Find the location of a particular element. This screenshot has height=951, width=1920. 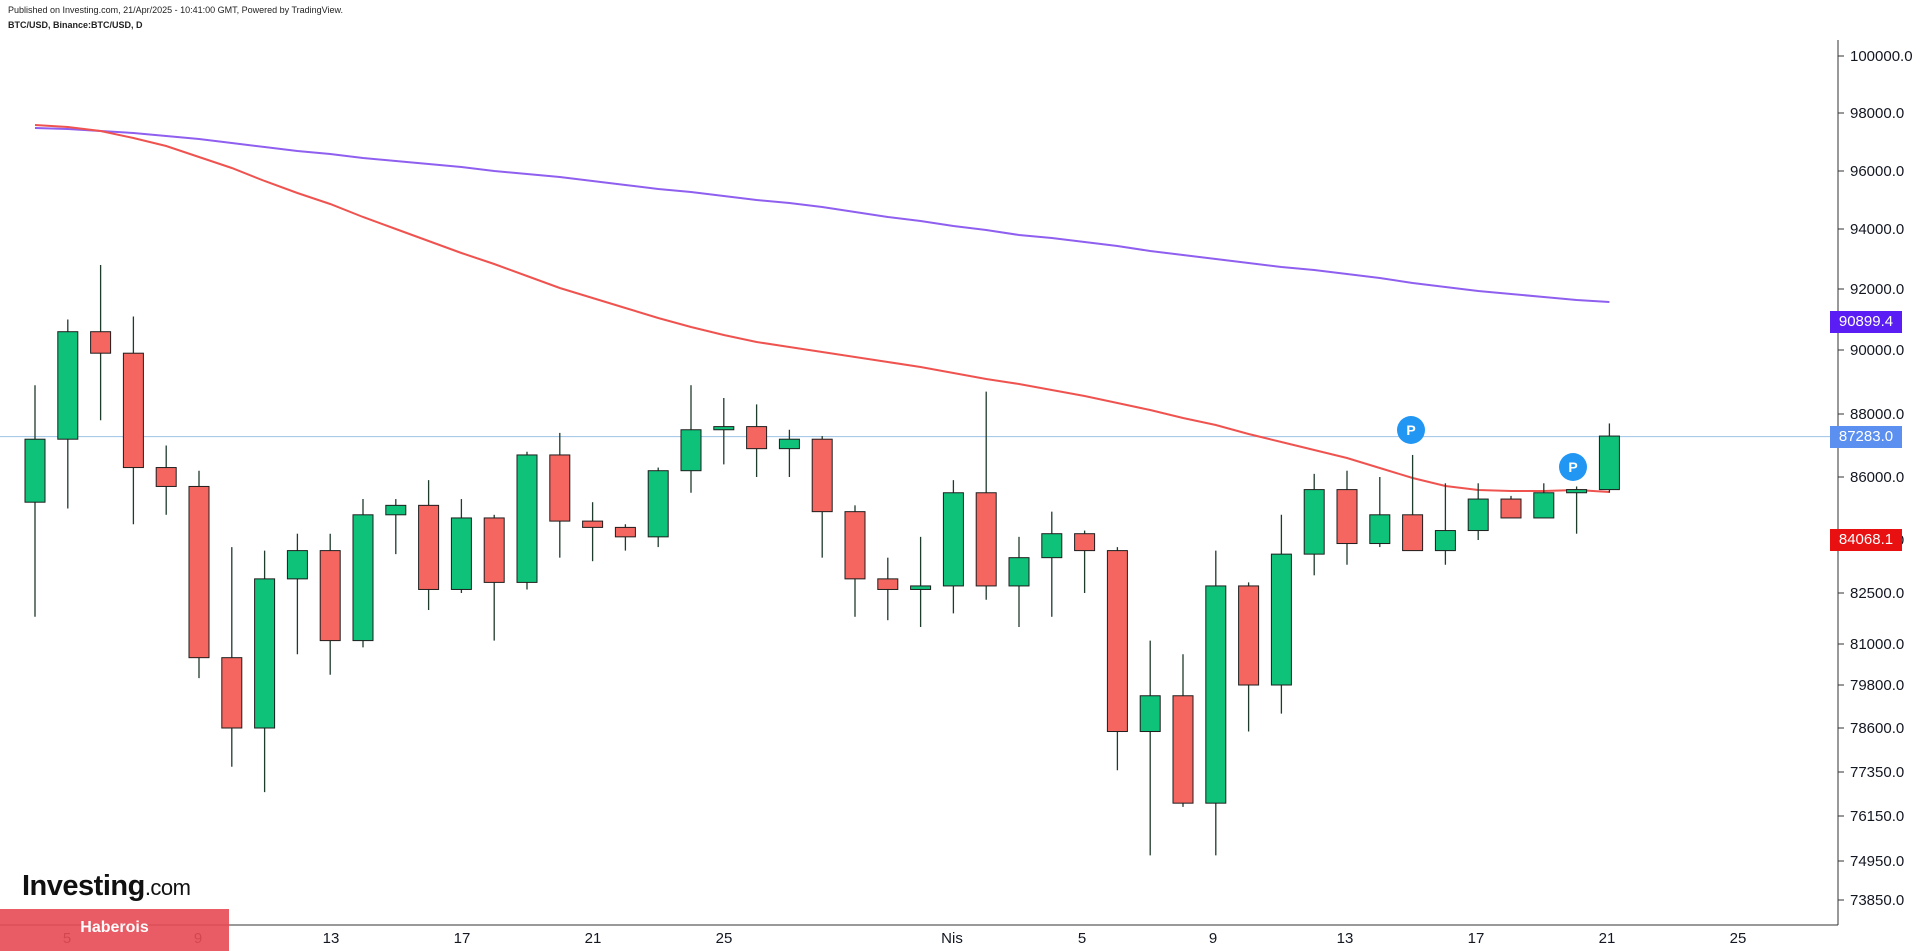

logo-suffix: .com is located at coordinates (167, 887).